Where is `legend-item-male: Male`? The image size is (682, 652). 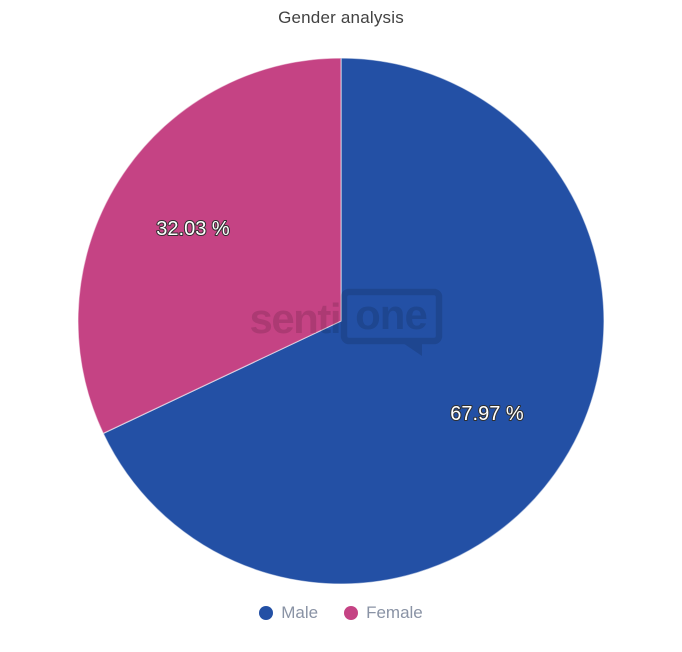 legend-item-male: Male is located at coordinates (288, 613).